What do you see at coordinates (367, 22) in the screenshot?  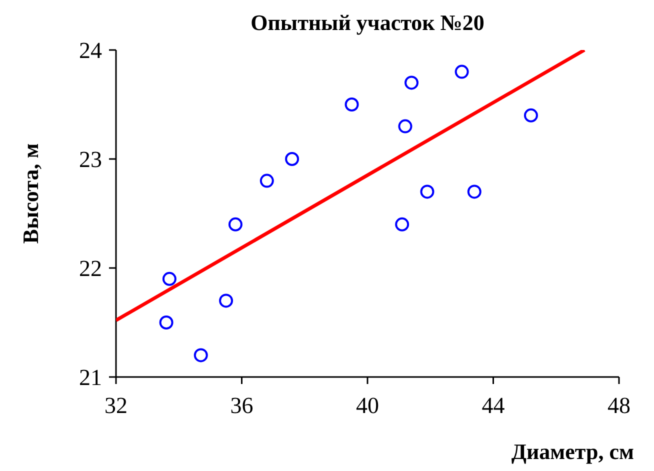 I see `chart-title: Опытный участок №20` at bounding box center [367, 22].